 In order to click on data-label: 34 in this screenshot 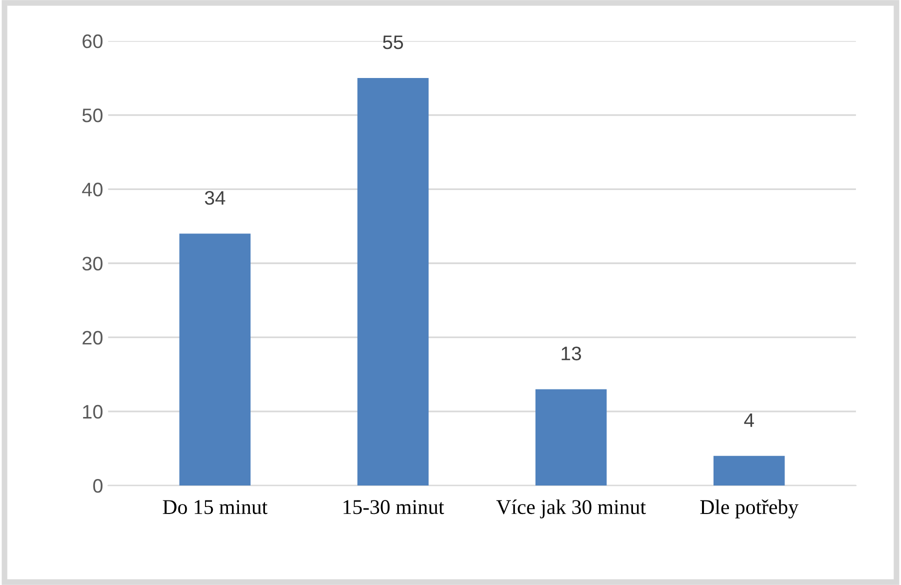, I will do `click(215, 198)`.